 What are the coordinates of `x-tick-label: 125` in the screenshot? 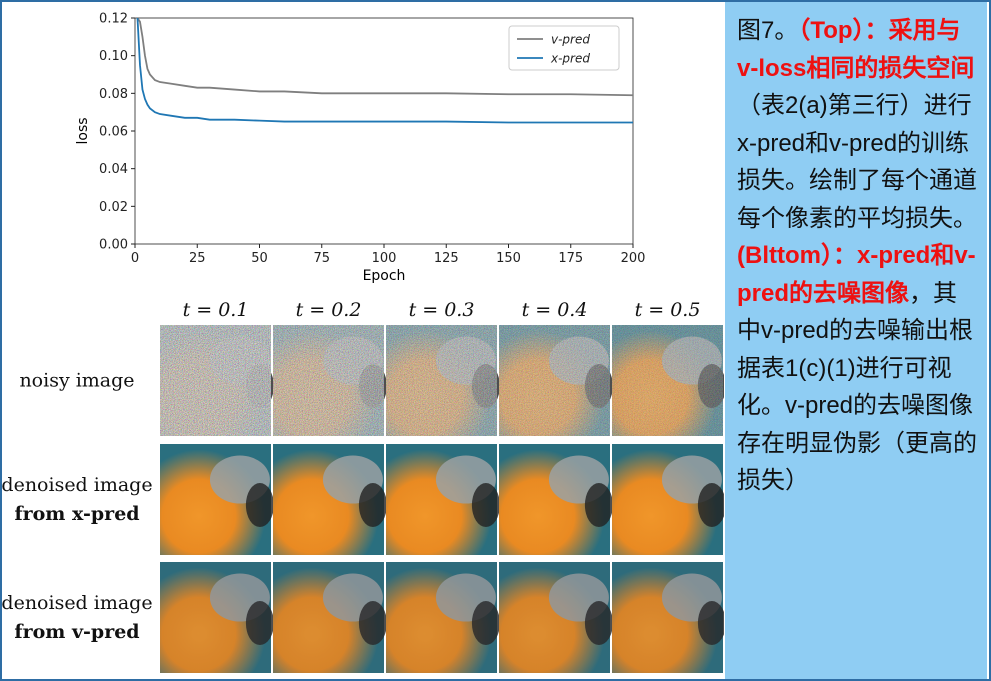 It's located at (446, 258).